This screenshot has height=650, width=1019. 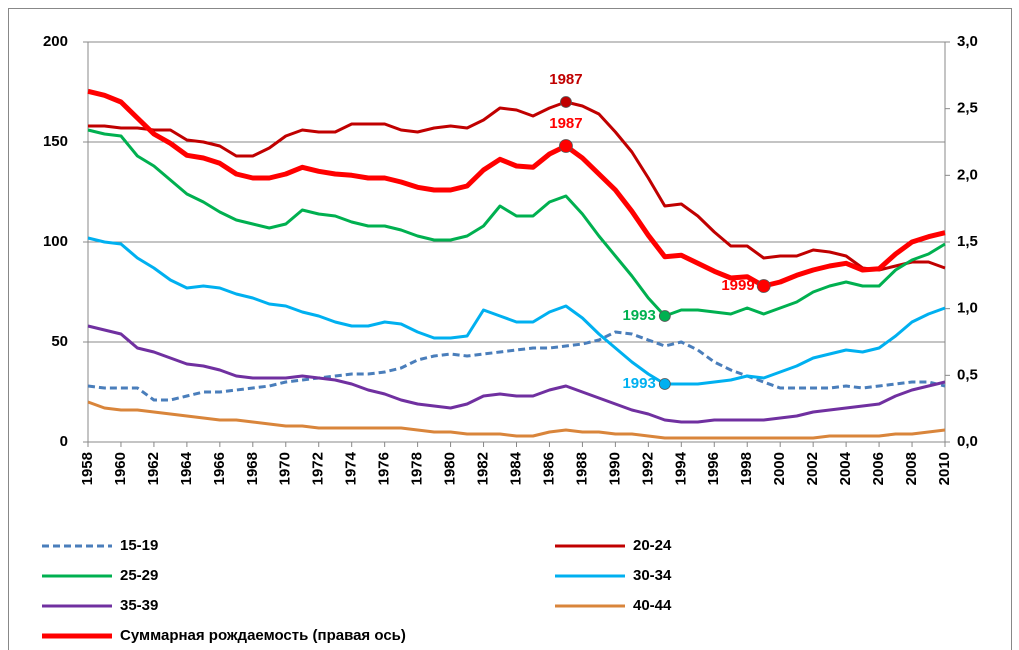 What do you see at coordinates (737, 285) in the screenshot?
I see `annotation-label: 1999` at bounding box center [737, 285].